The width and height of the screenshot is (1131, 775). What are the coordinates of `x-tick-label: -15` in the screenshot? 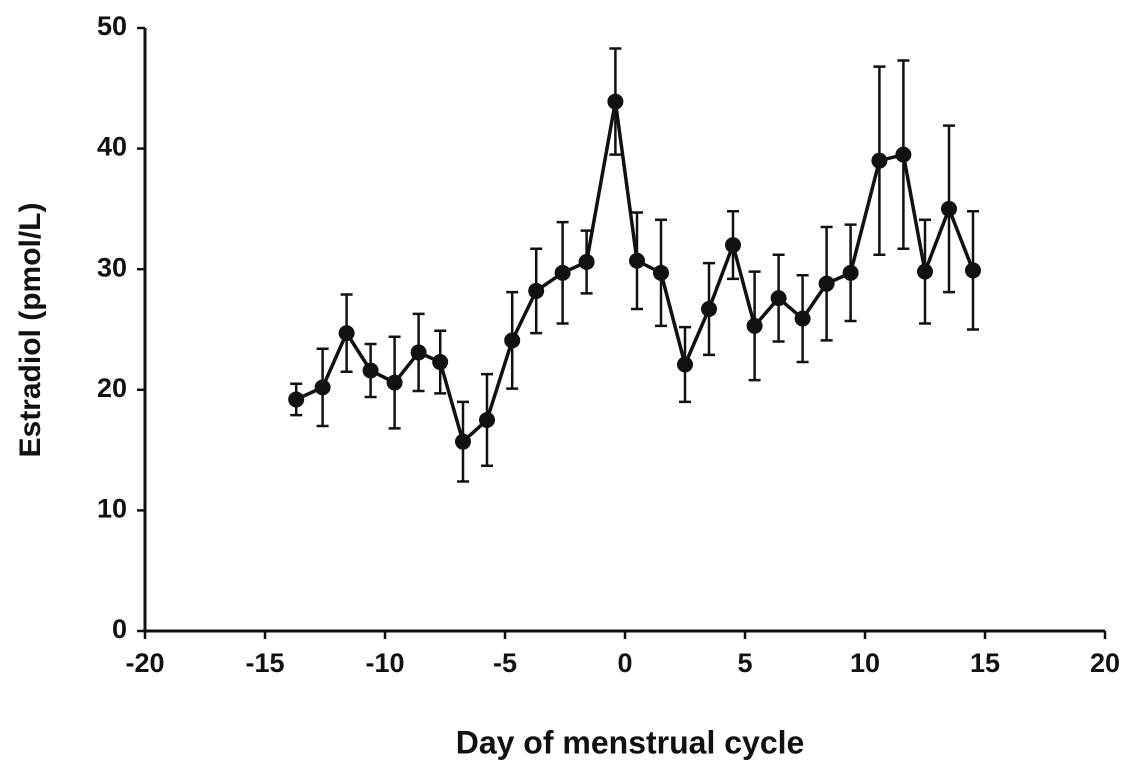 It's located at (264, 663).